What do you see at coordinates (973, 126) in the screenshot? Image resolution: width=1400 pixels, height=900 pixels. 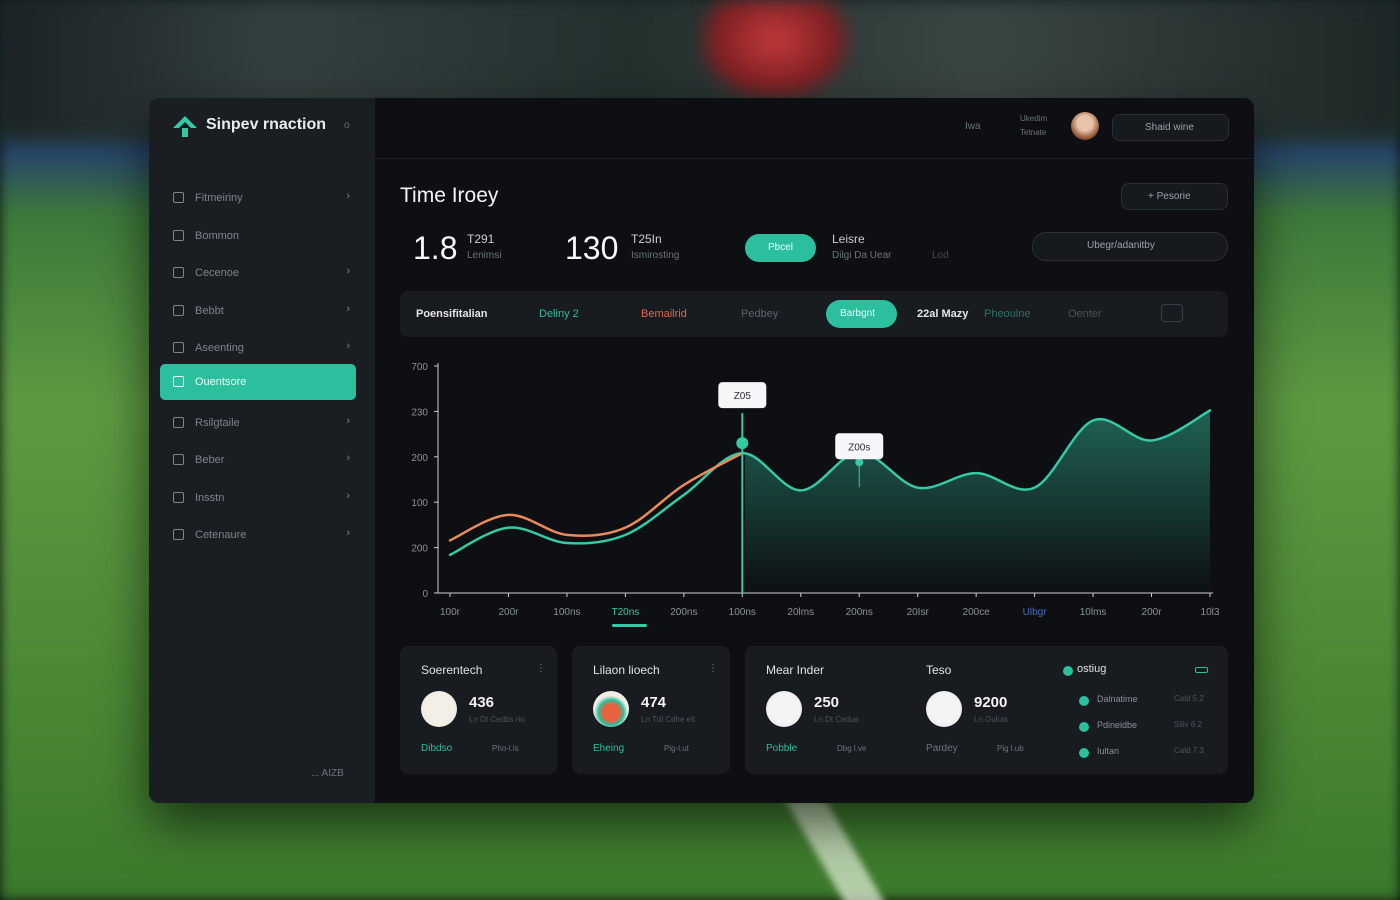 I see `header-link: Iwa` at bounding box center [973, 126].